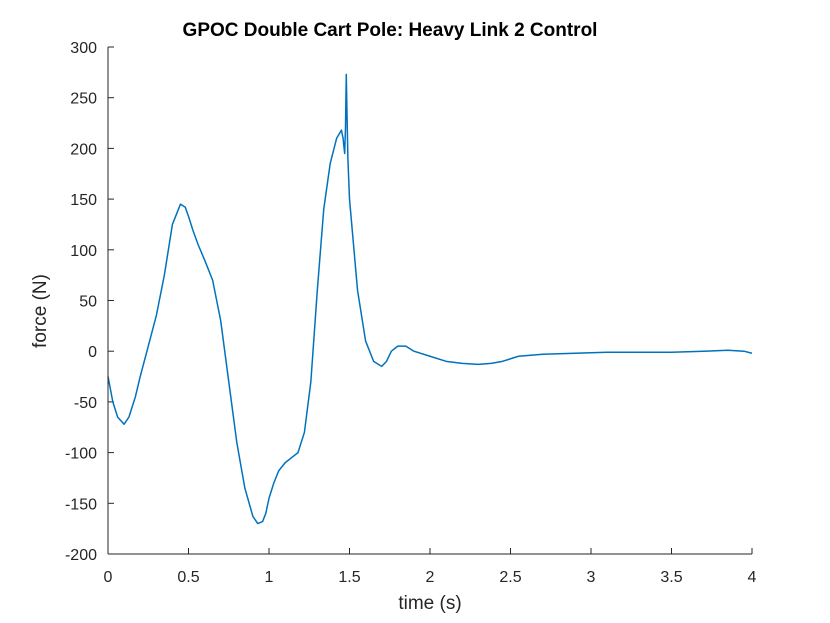  I want to click on x-tick-label: 3, so click(591, 577).